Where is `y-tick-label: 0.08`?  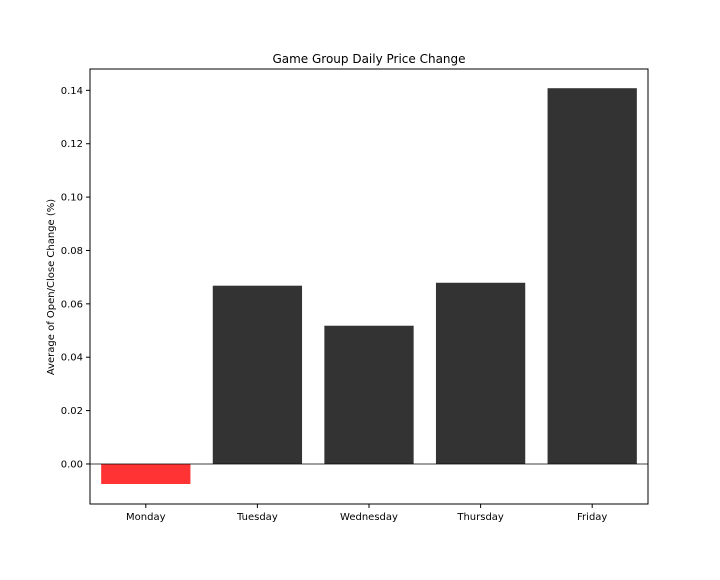 y-tick-label: 0.08 is located at coordinates (72, 251).